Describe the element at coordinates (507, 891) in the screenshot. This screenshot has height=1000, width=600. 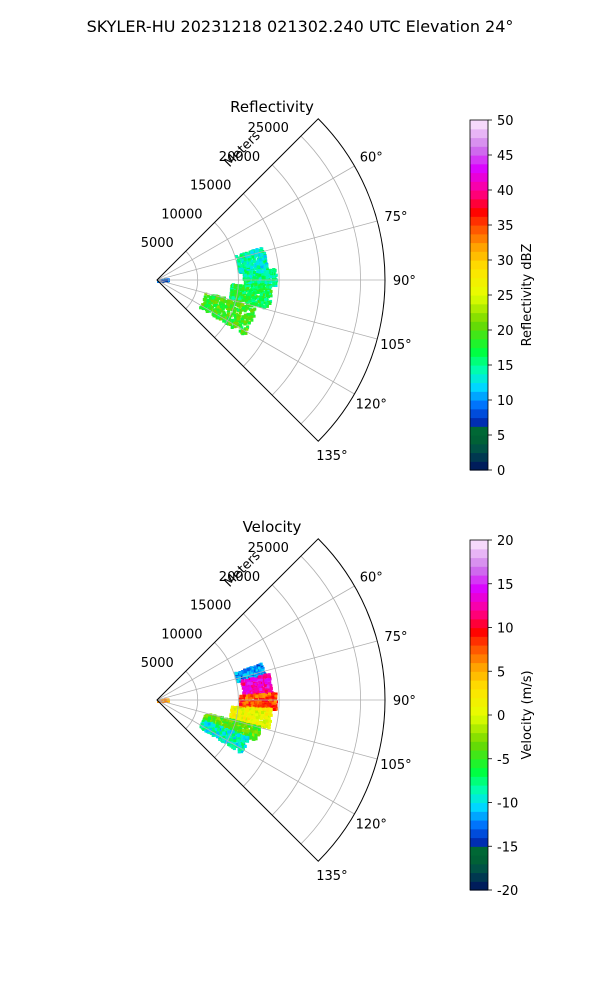
I see `colorbar-tick-label: -20` at that location.